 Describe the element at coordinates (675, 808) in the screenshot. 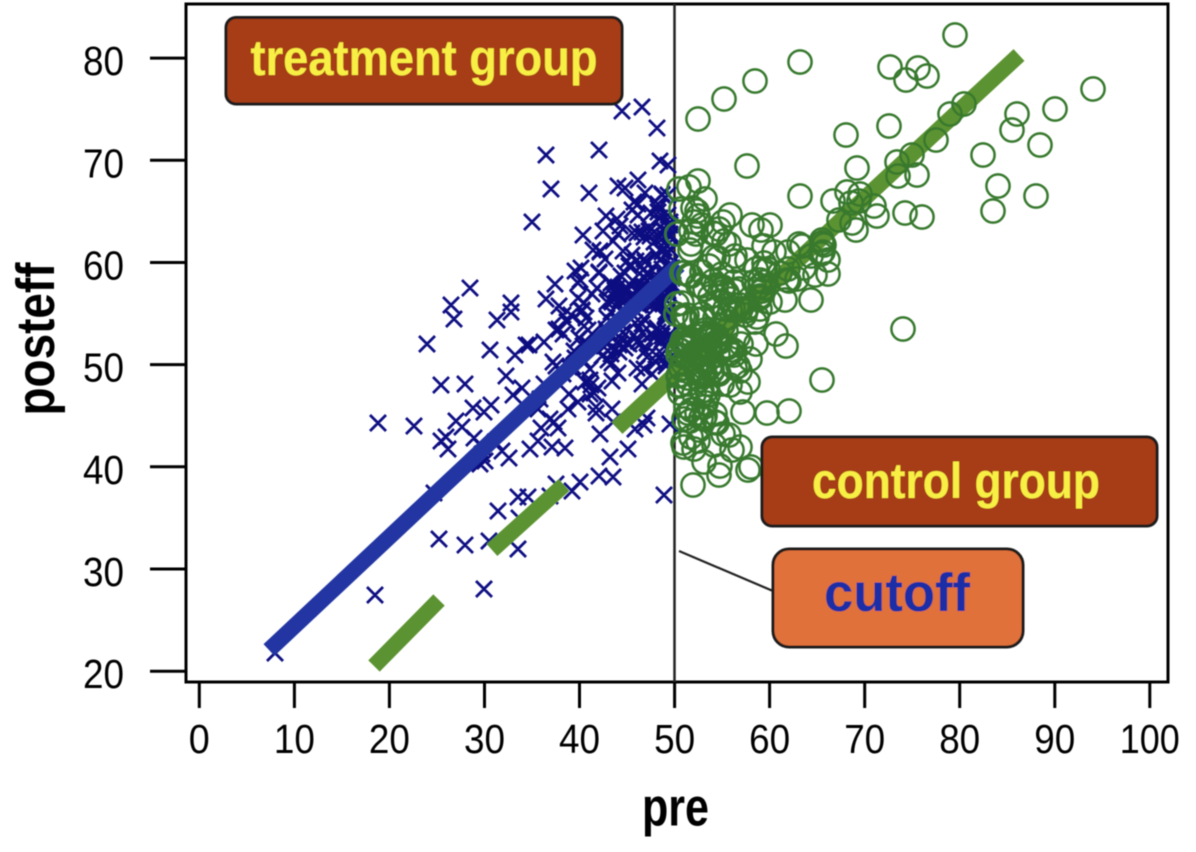

I see `svg-text: pre` at that location.